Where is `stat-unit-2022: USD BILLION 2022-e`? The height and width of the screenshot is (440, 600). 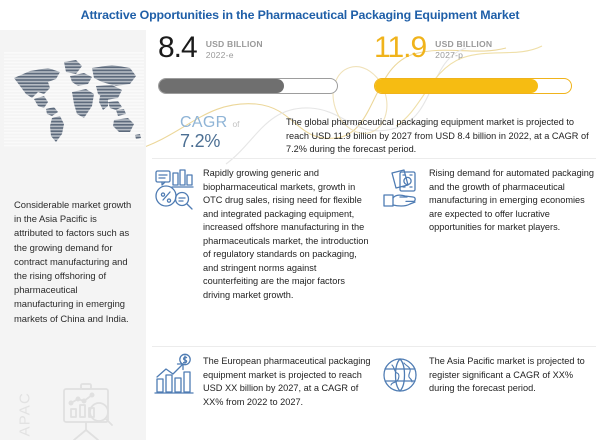 stat-unit-2022: USD BILLION 2022-e is located at coordinates (234, 46).